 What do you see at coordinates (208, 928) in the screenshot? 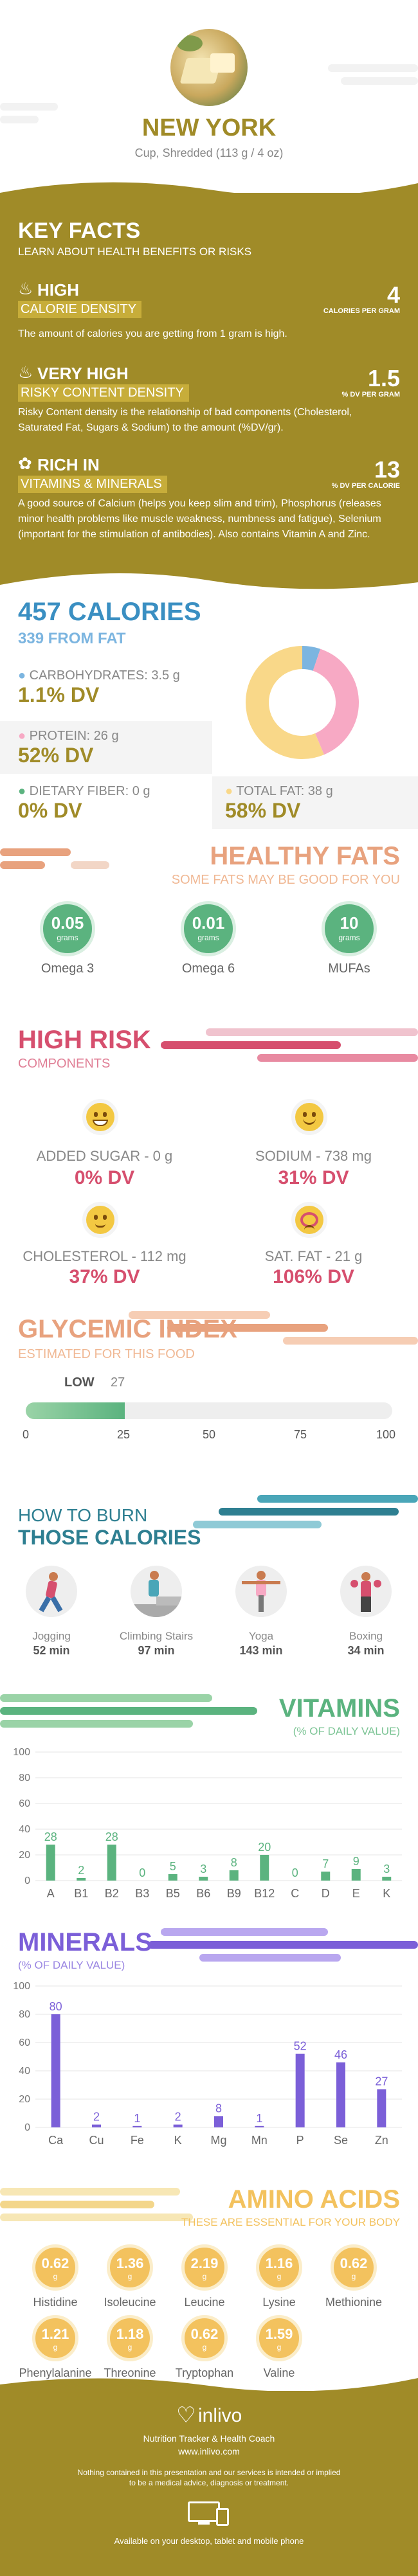
I see `omega6-badge: 0.01 grams` at bounding box center [208, 928].